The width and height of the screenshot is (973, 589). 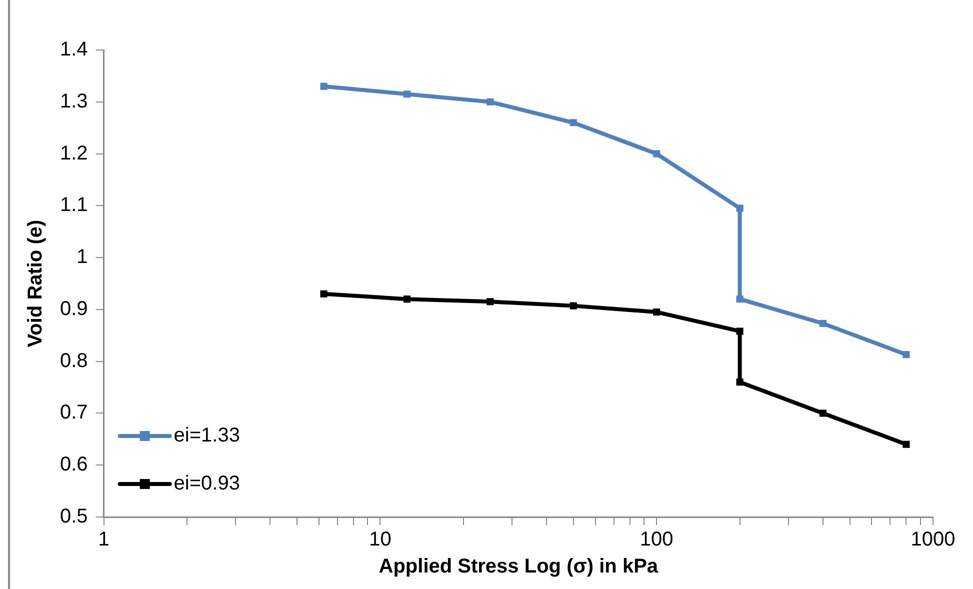 I want to click on x-axis-title: Applied Stress Log (σ) in kPa, so click(x=518, y=567).